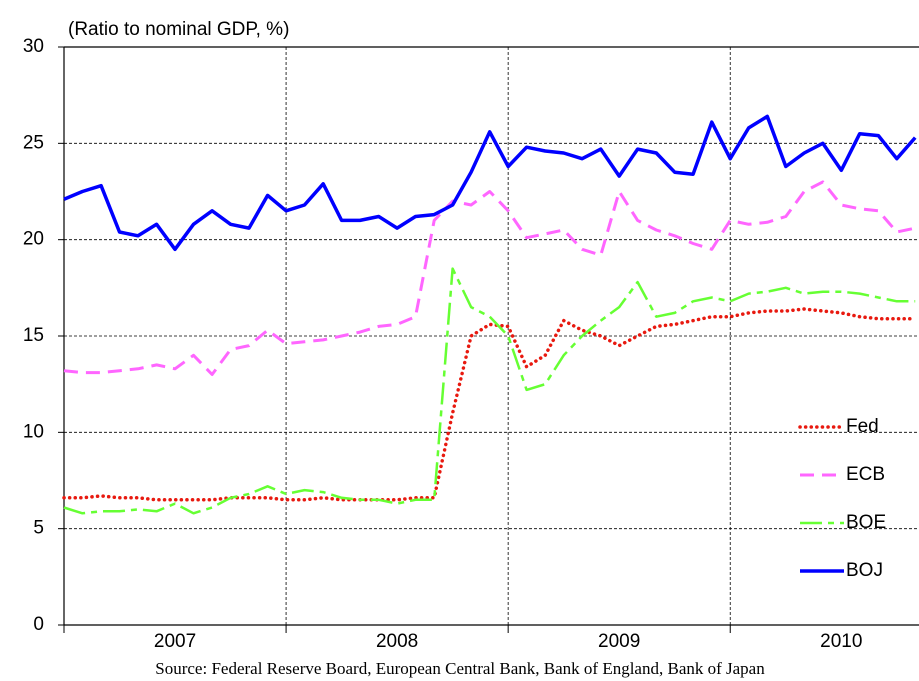  What do you see at coordinates (33, 142) in the screenshot?
I see `y-tick-label: 25` at bounding box center [33, 142].